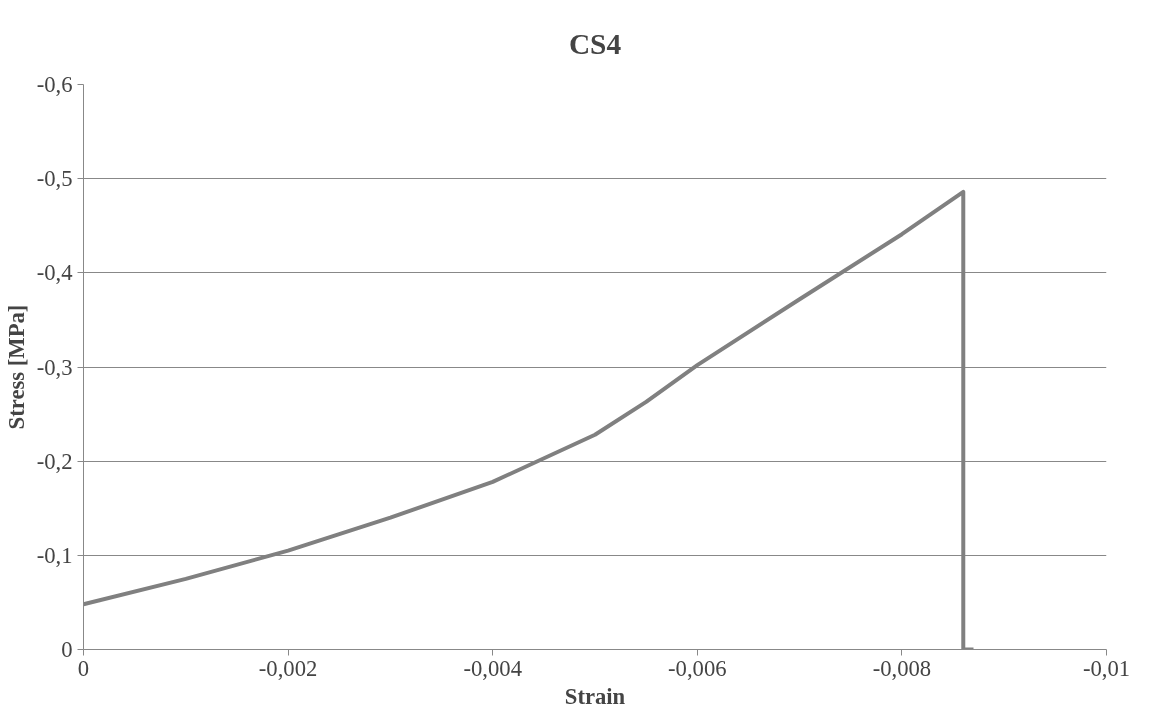  I want to click on x-axis-title: Strain, so click(595, 696).